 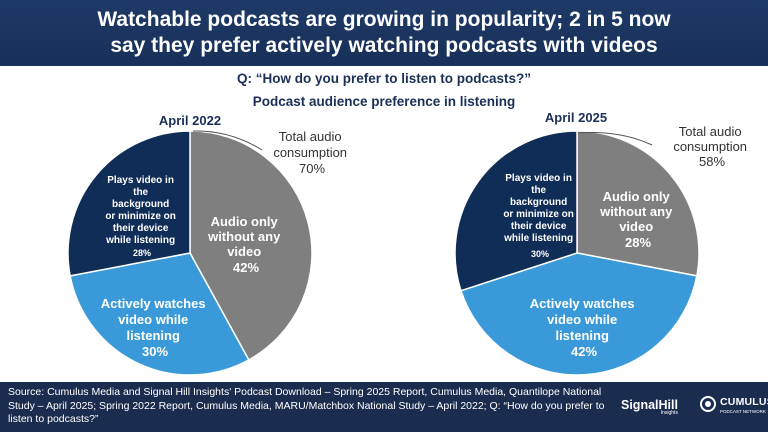 I want to click on pie-title-right: April 2025, so click(x=576, y=117).